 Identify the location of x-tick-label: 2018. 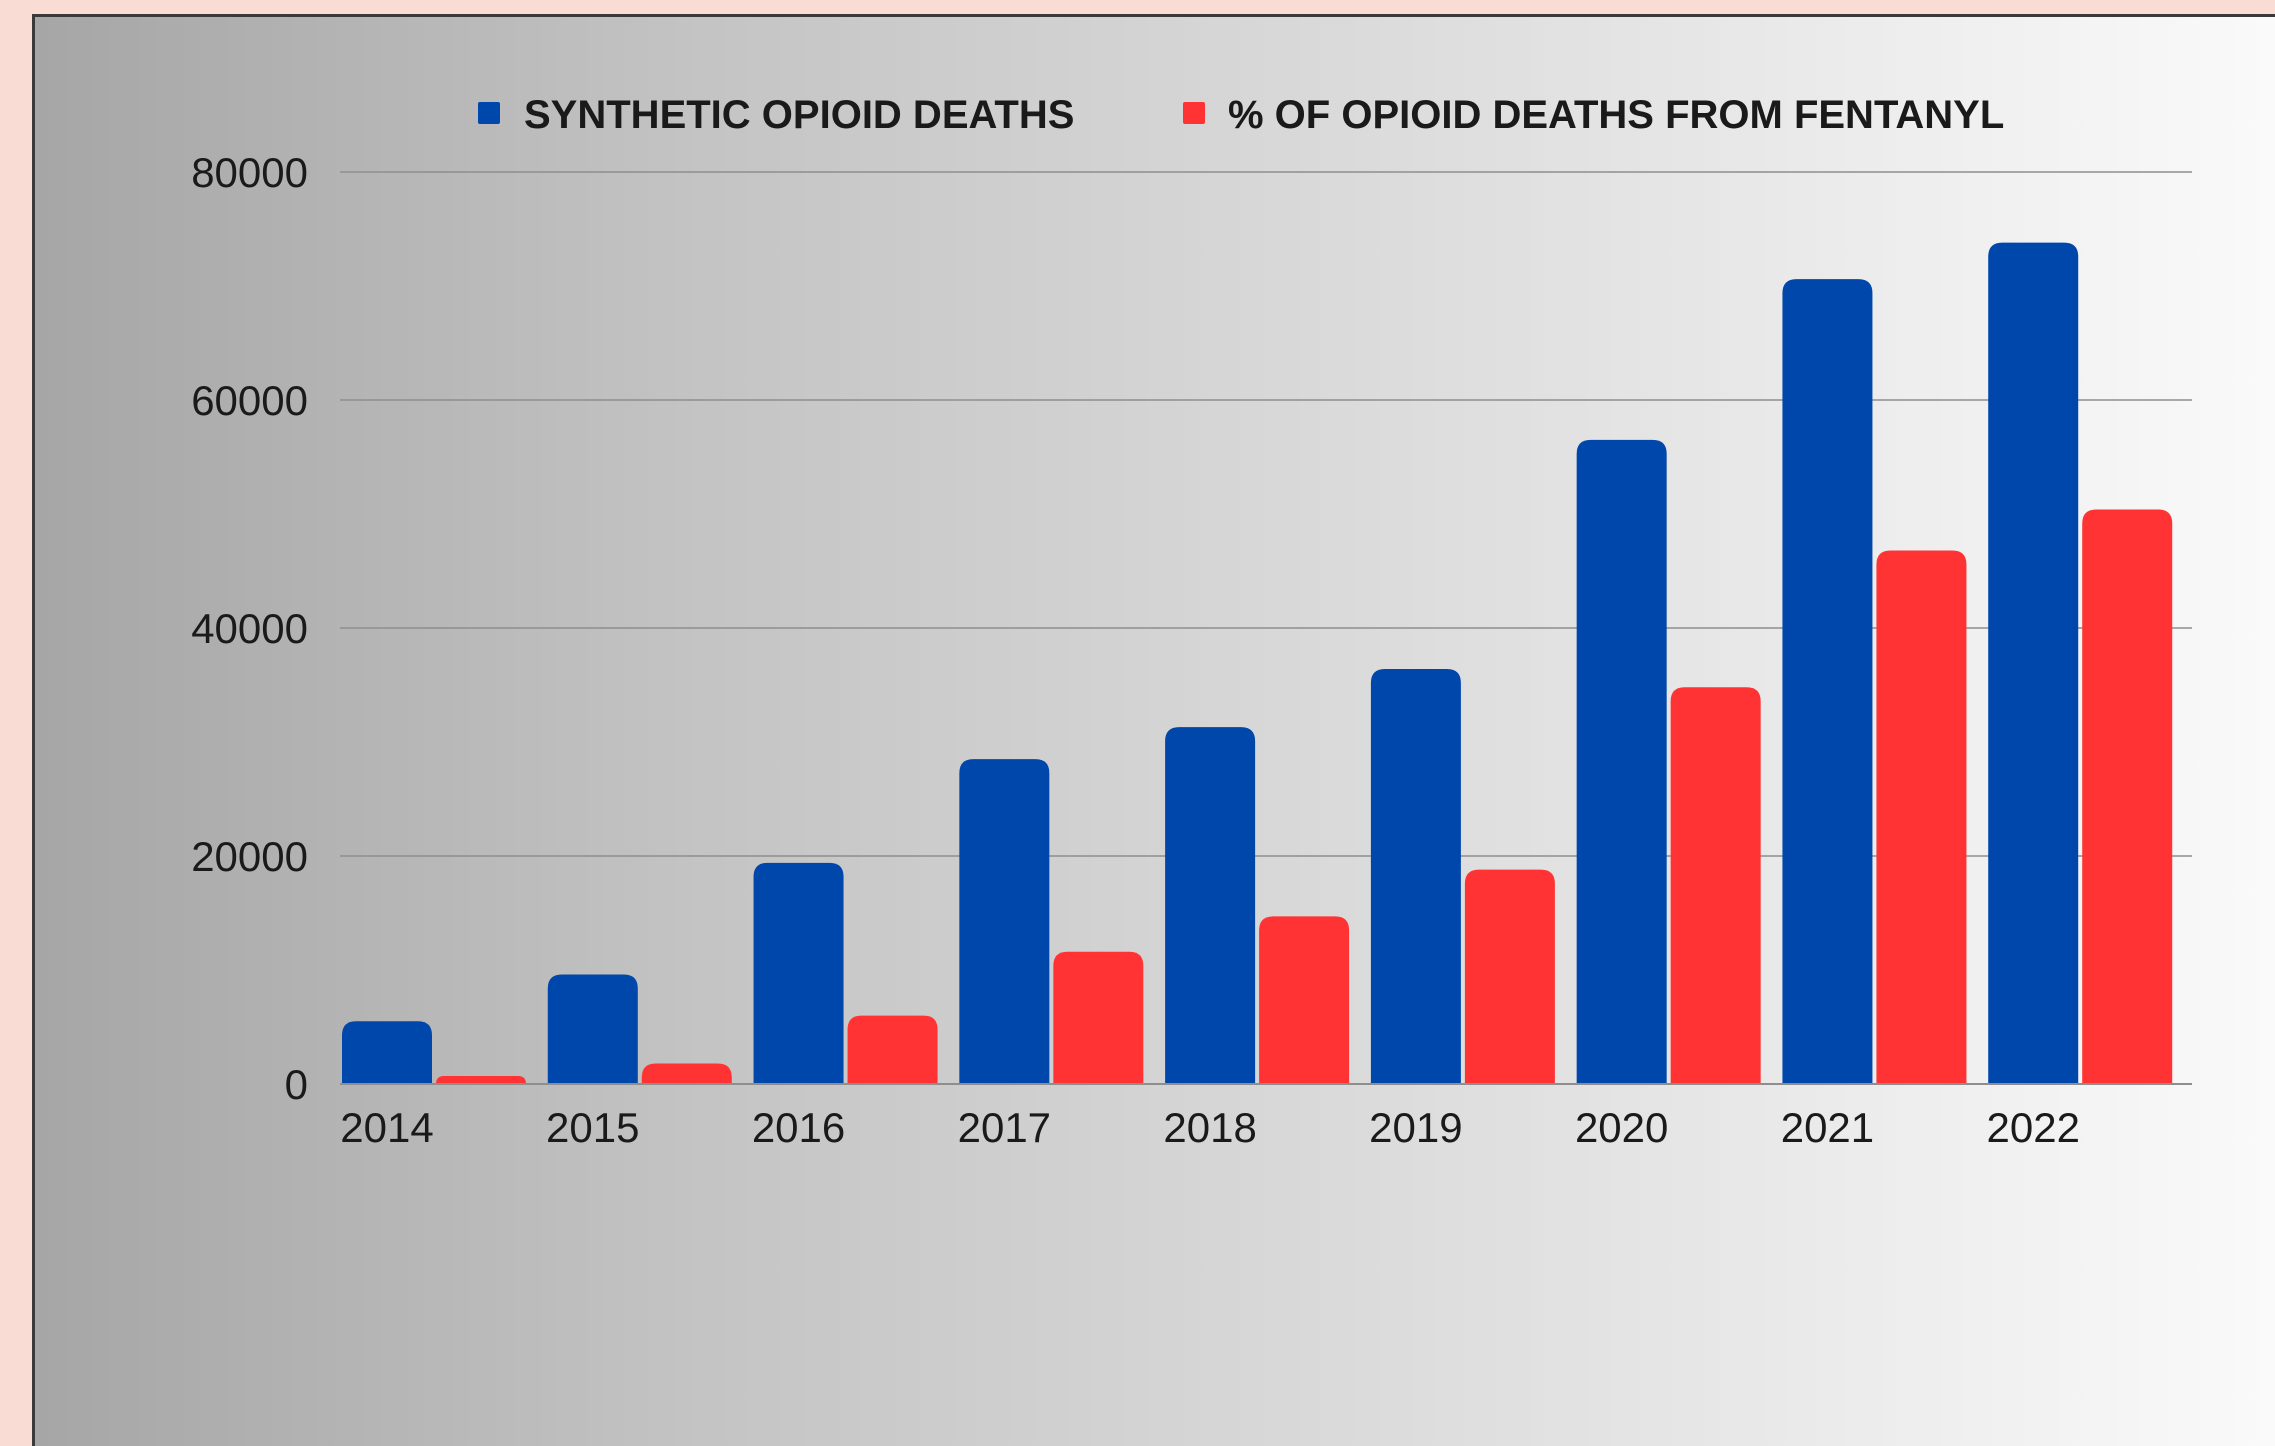
(1209, 1127).